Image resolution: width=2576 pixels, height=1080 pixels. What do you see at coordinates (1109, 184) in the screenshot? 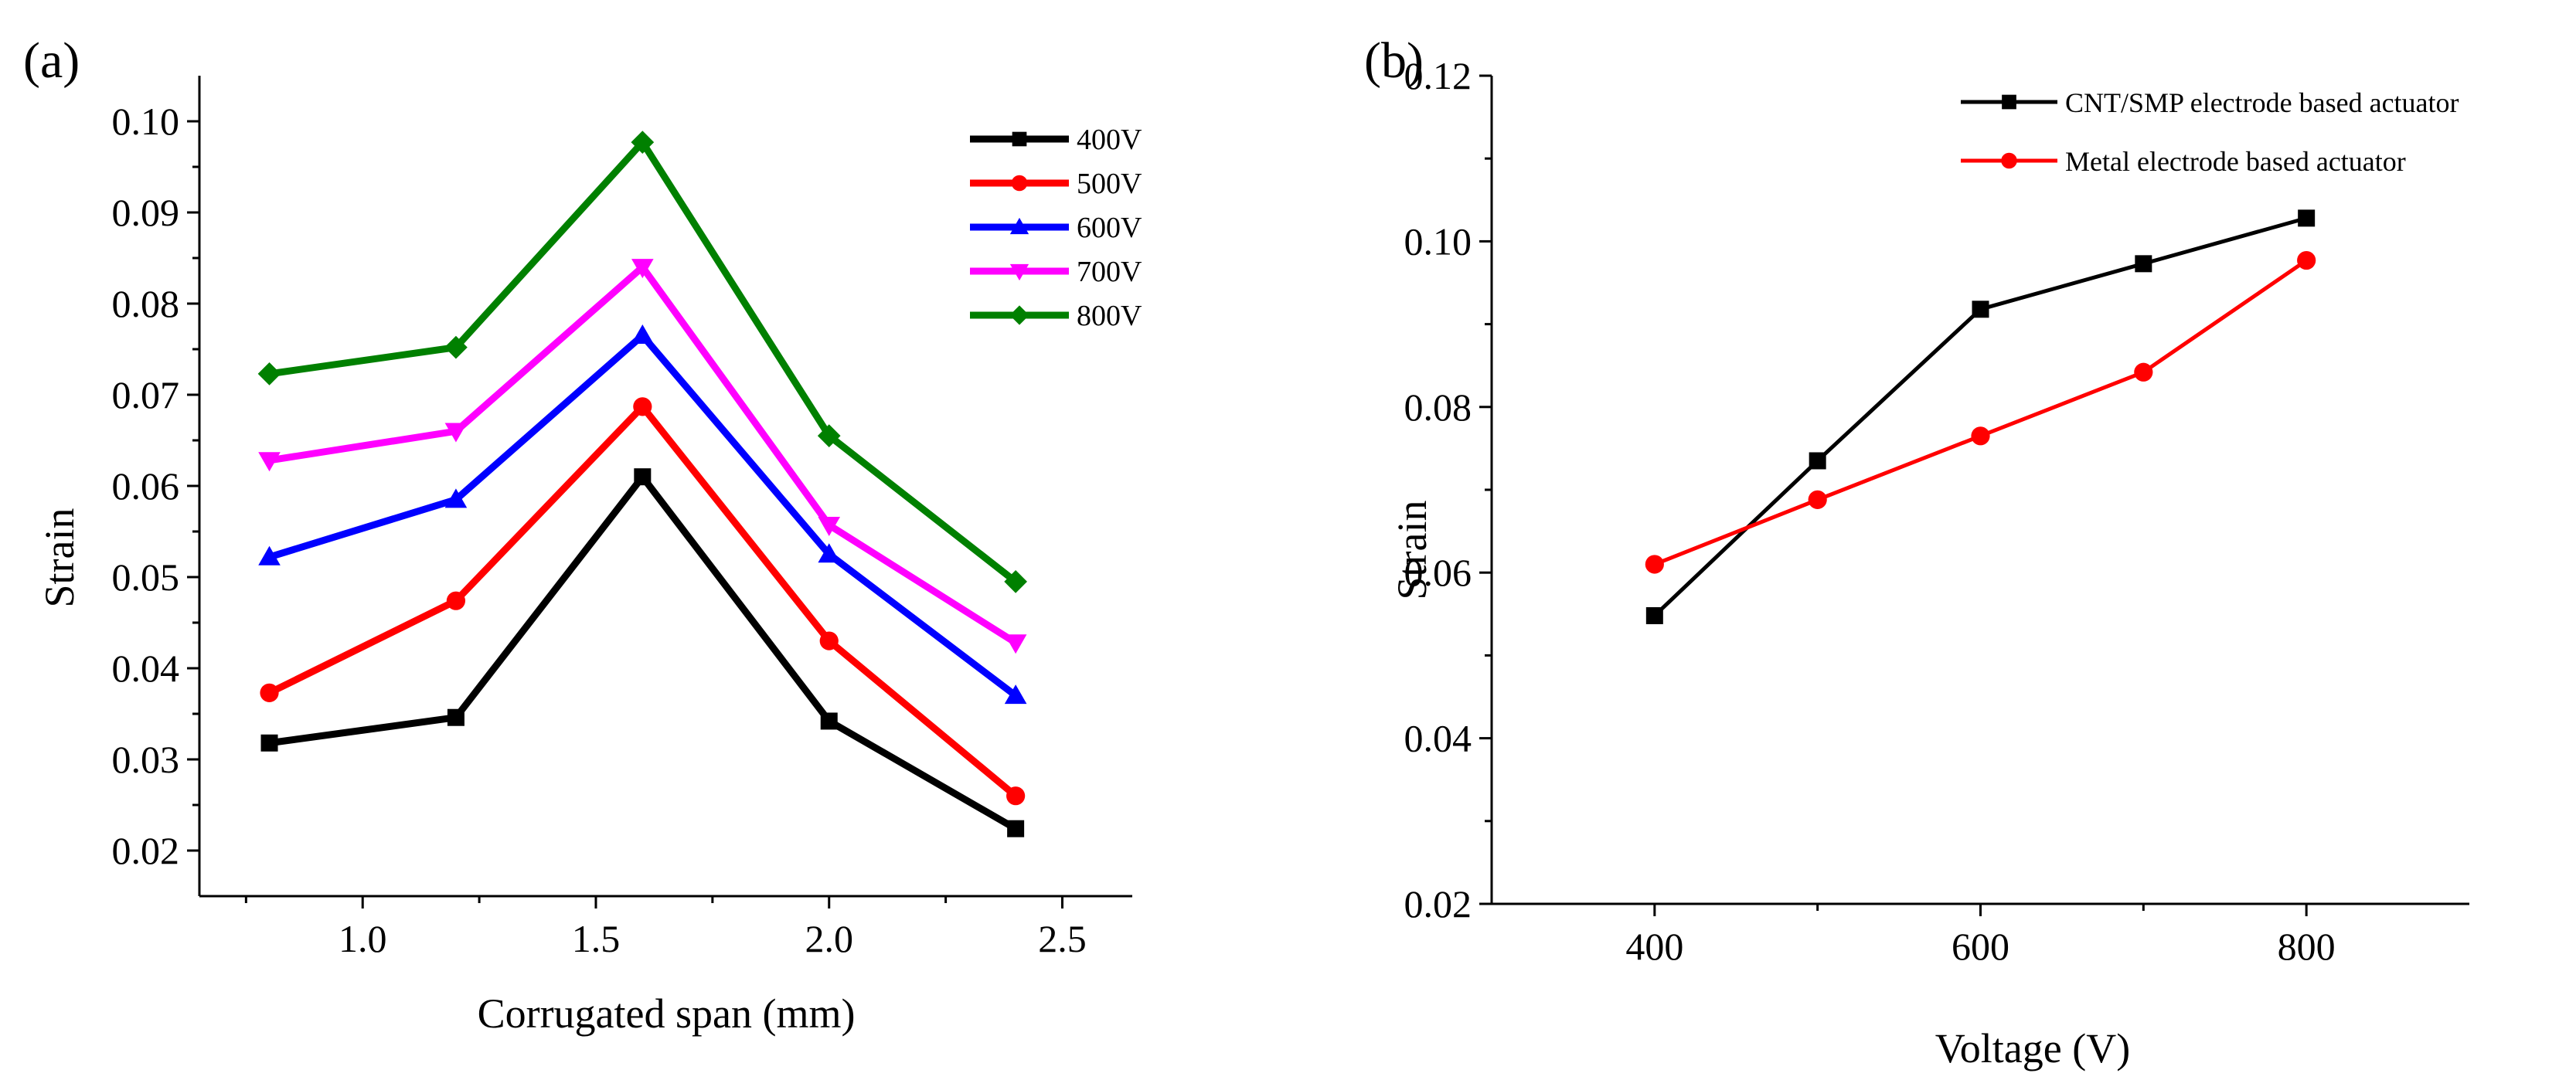
I see `legend-label: 500V` at bounding box center [1109, 184].